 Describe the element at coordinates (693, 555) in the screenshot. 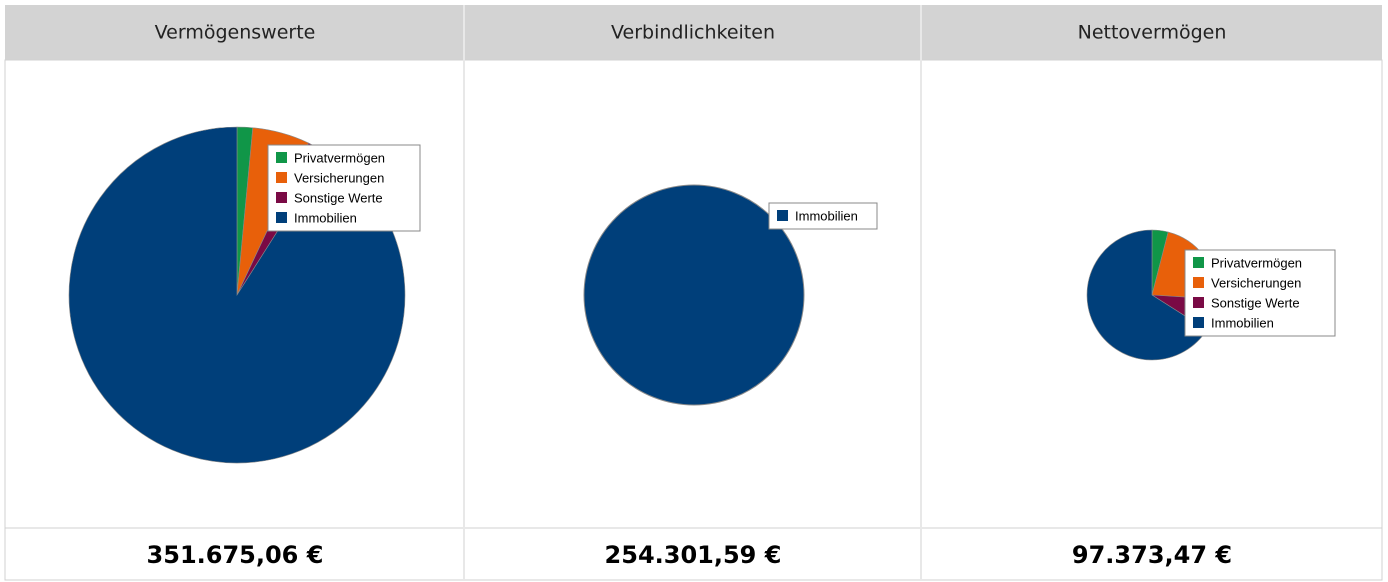

I see `column-total: 254.301,59 €` at that location.